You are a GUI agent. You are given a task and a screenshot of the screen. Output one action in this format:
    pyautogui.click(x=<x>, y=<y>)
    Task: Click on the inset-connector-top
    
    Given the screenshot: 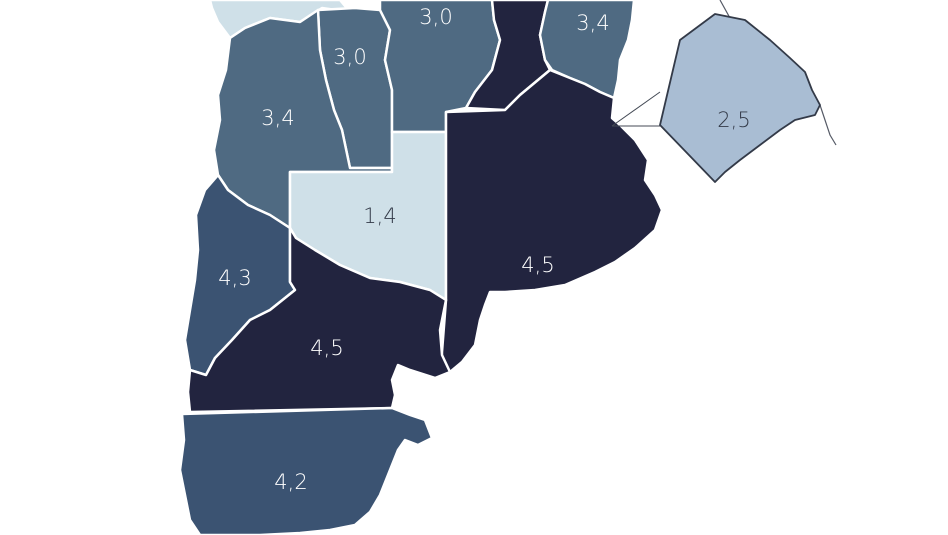 What is the action you would take?
    pyautogui.click(x=636, y=109)
    